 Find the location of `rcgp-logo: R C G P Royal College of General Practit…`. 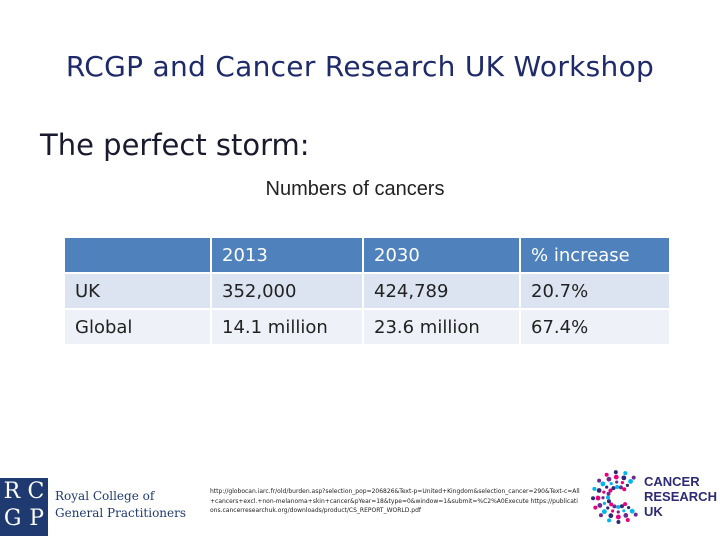

rcgp-logo: R C G P Royal College of General Practit… is located at coordinates (100, 508).